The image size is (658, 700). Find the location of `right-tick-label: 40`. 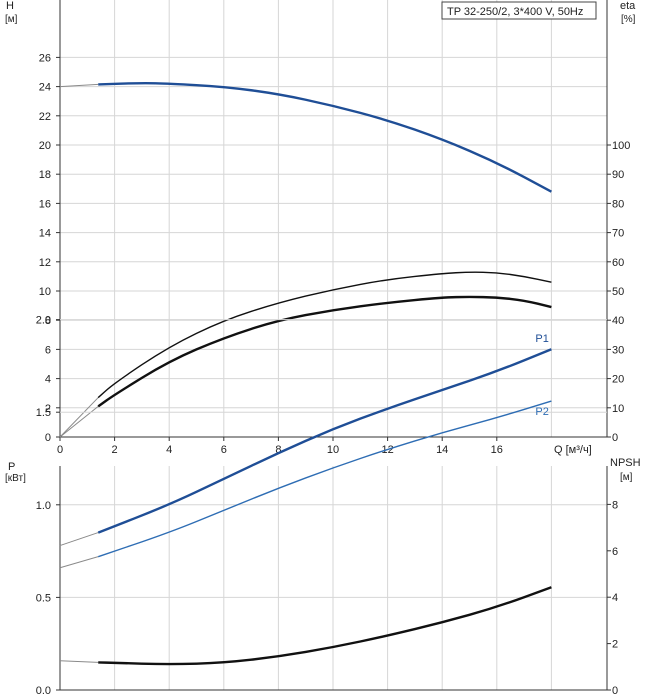

right-tick-label: 40 is located at coordinates (618, 321).